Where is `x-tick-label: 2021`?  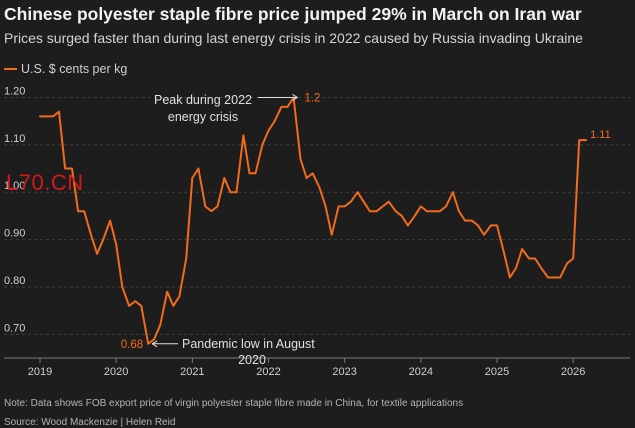
x-tick-label: 2021 is located at coordinates (192, 372).